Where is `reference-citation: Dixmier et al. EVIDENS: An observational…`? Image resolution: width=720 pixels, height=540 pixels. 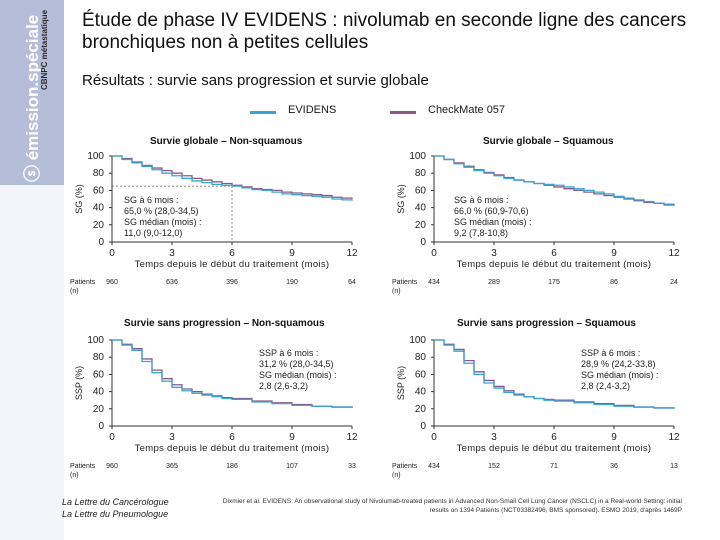 reference-citation: Dixmier et al. EVIDENS: An observational… is located at coordinates (452, 506).